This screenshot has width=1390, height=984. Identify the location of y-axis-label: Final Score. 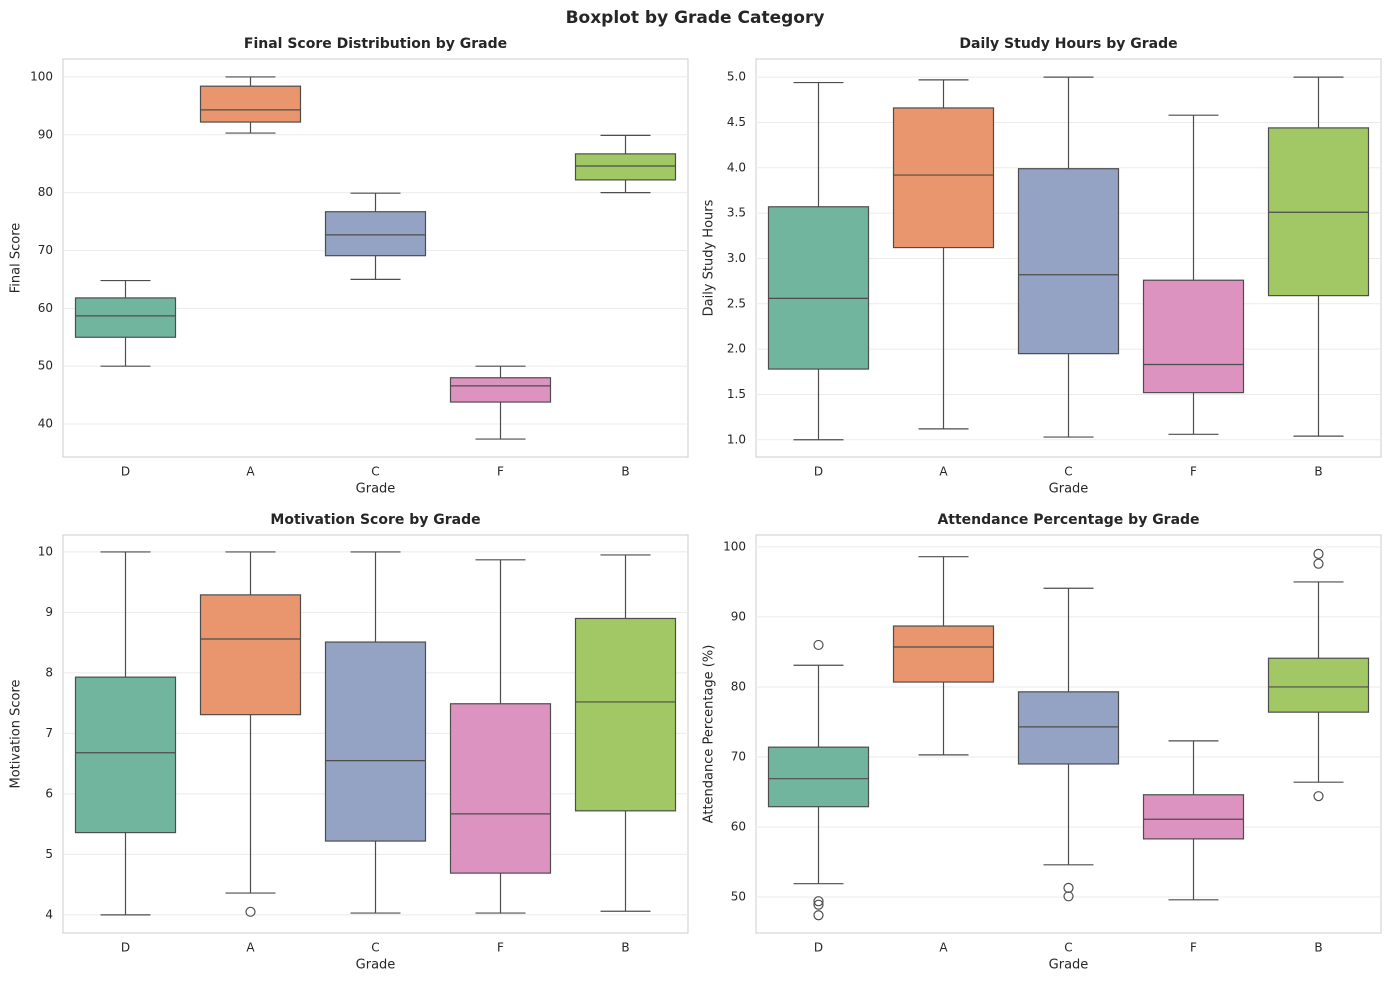
(16, 258).